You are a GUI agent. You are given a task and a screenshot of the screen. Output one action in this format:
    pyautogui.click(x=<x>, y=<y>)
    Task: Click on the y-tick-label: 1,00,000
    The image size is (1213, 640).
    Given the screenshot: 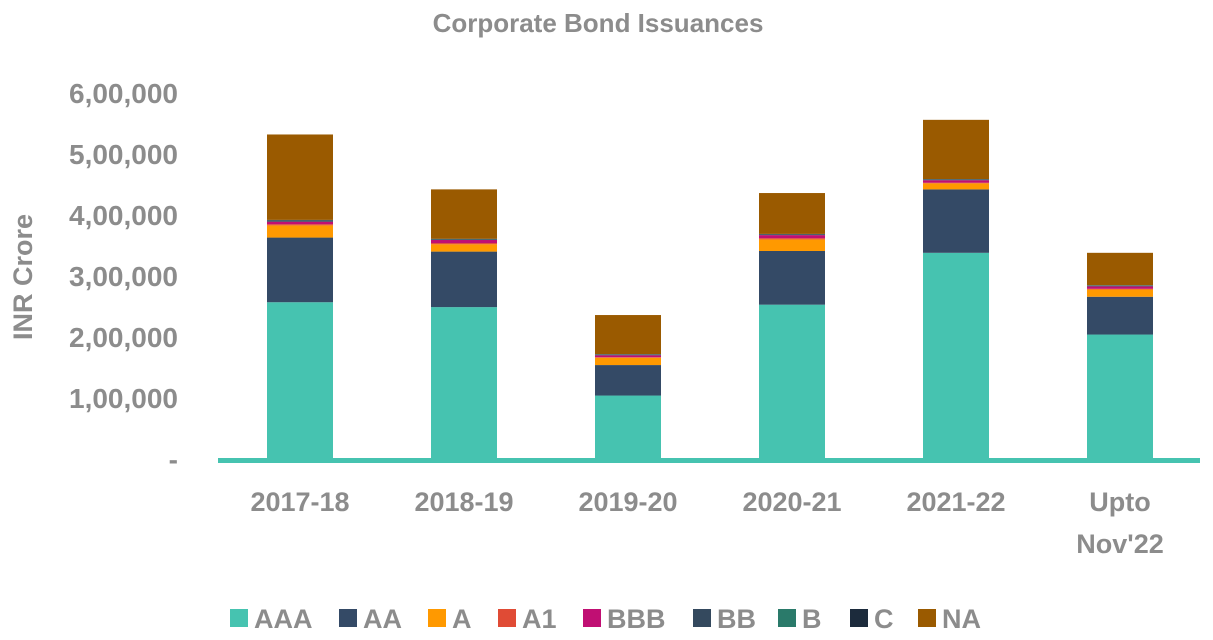 What is the action you would take?
    pyautogui.click(x=123, y=398)
    